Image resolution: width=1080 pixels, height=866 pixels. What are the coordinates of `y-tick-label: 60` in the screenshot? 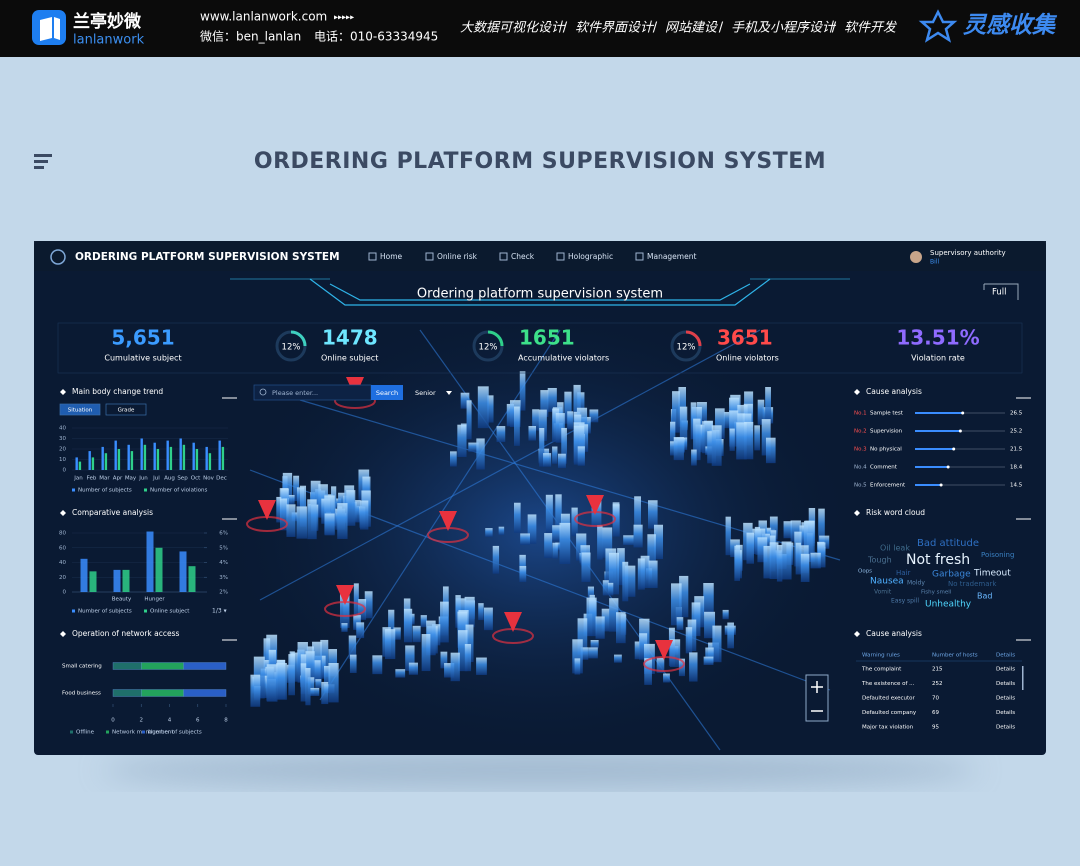 It's located at (62, 548).